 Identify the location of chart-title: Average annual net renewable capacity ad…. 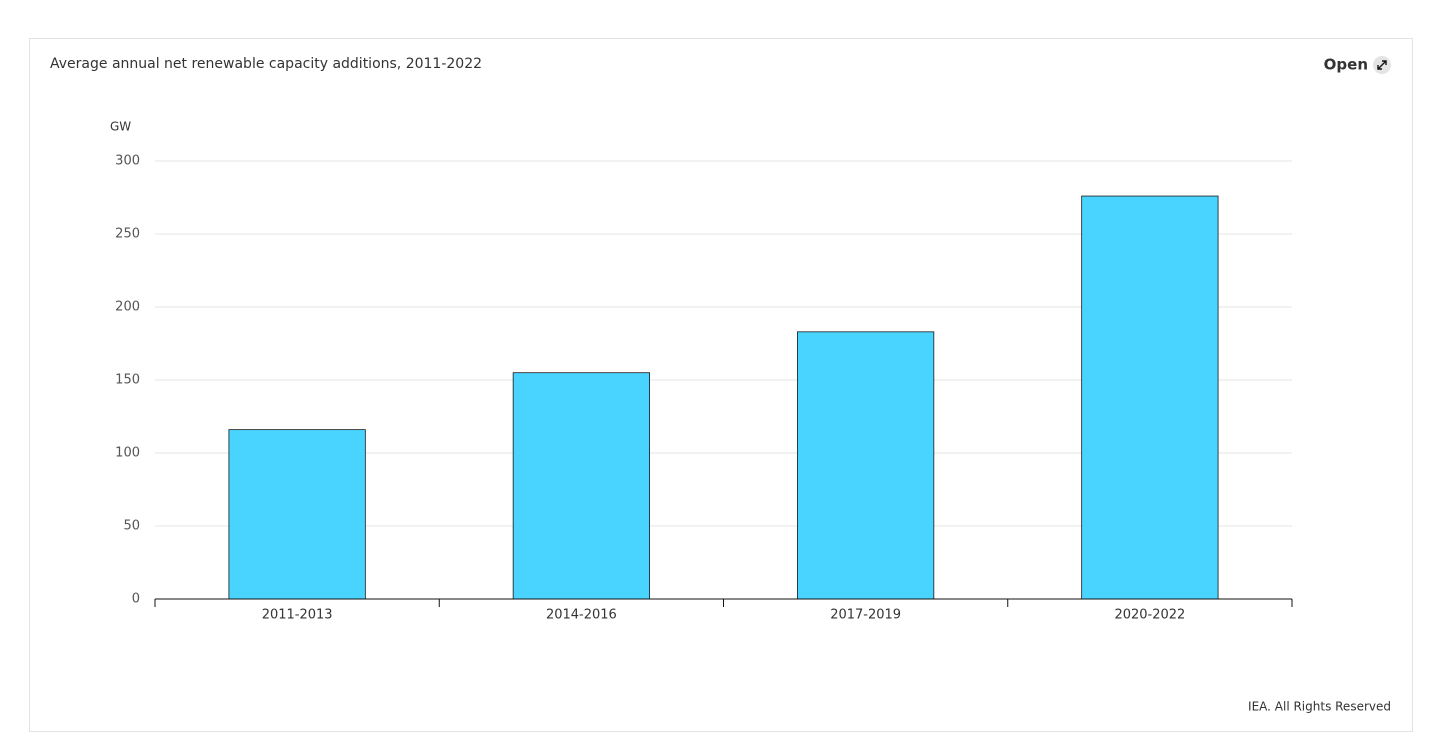
(266, 64).